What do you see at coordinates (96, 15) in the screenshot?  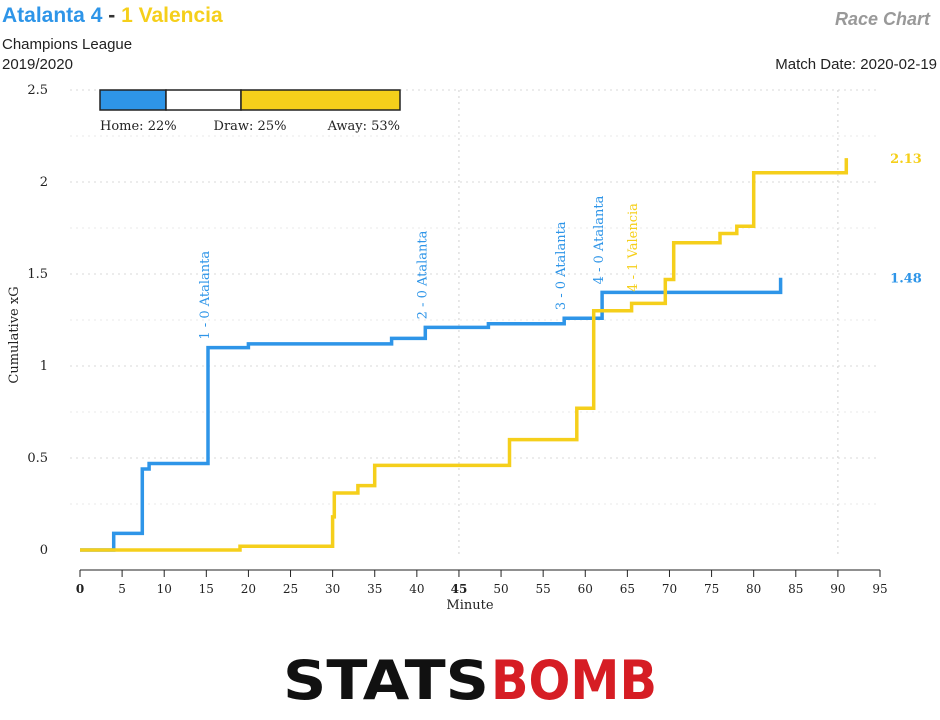 I see `home-score: 4` at bounding box center [96, 15].